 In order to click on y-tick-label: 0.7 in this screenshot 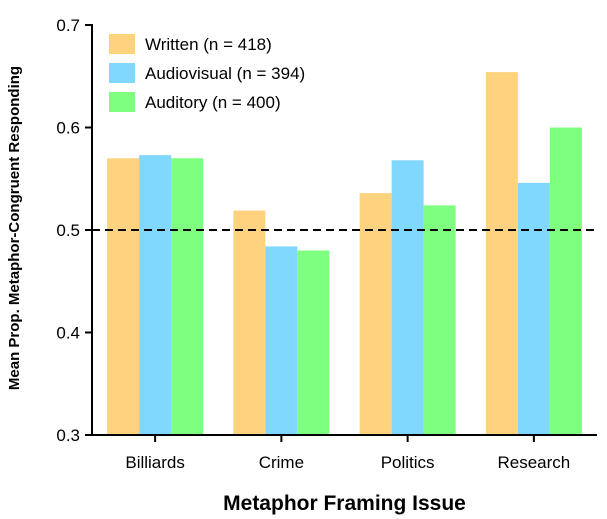, I will do `click(68, 25)`.